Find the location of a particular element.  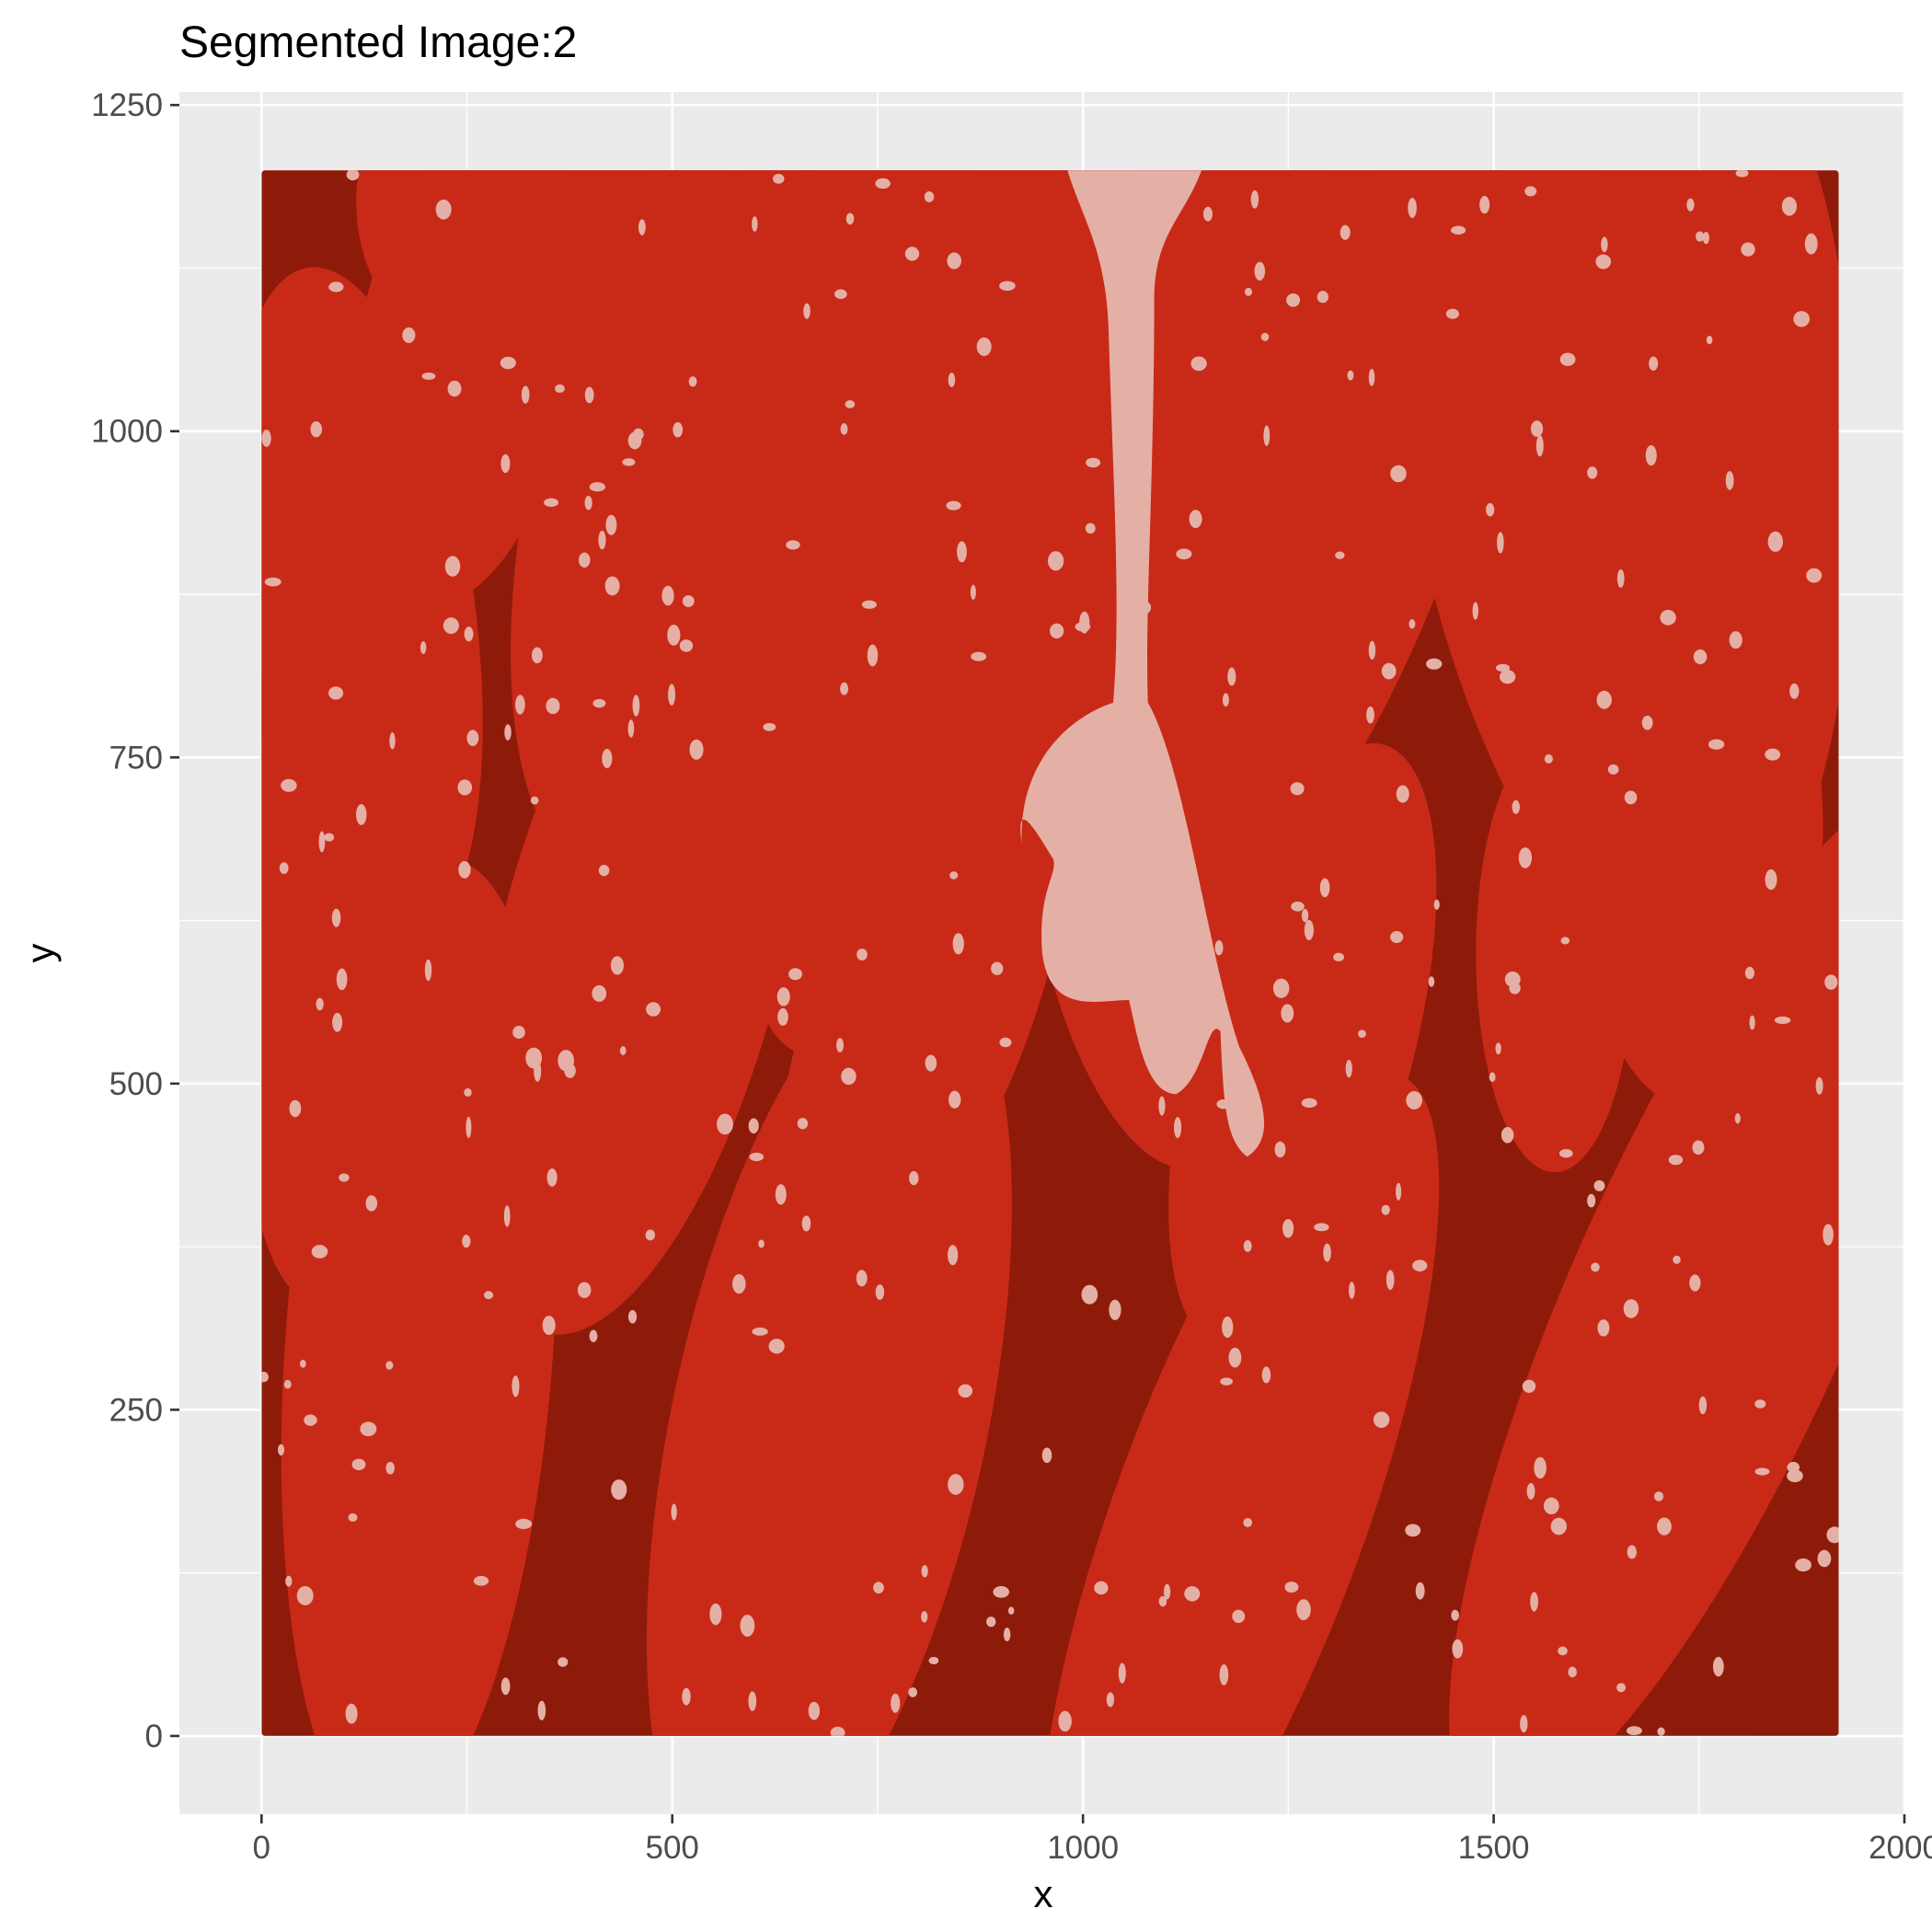

x-tick-label: 0 is located at coordinates (261, 1848).